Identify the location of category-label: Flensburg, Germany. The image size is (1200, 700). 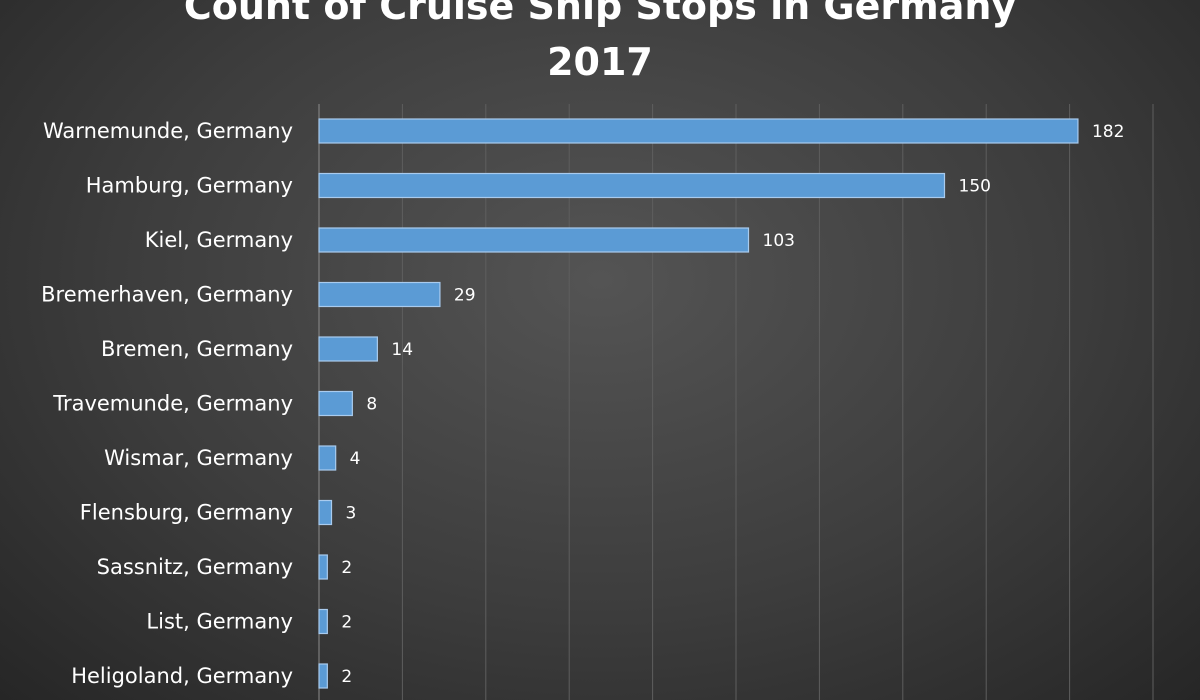
(186, 513).